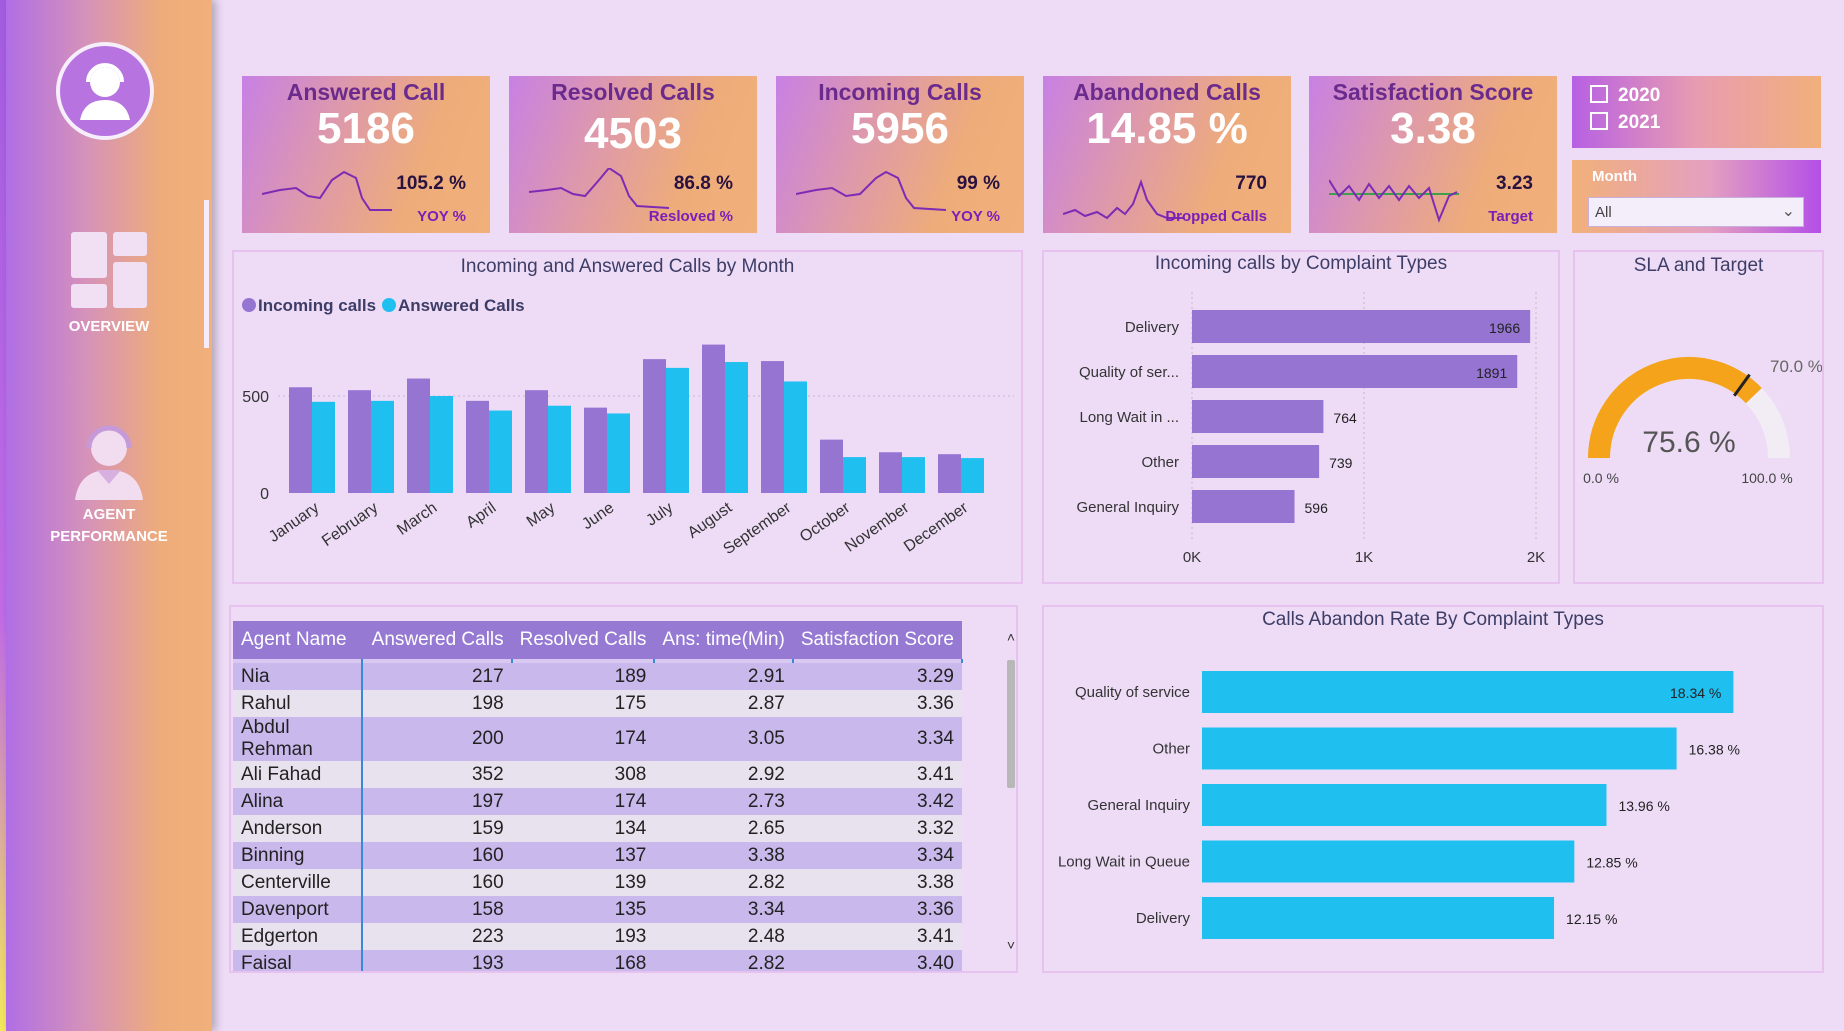 This screenshot has height=1031, width=1844. Describe the element at coordinates (1167, 128) in the screenshot. I see `kpi-value: 14.85 %` at that location.